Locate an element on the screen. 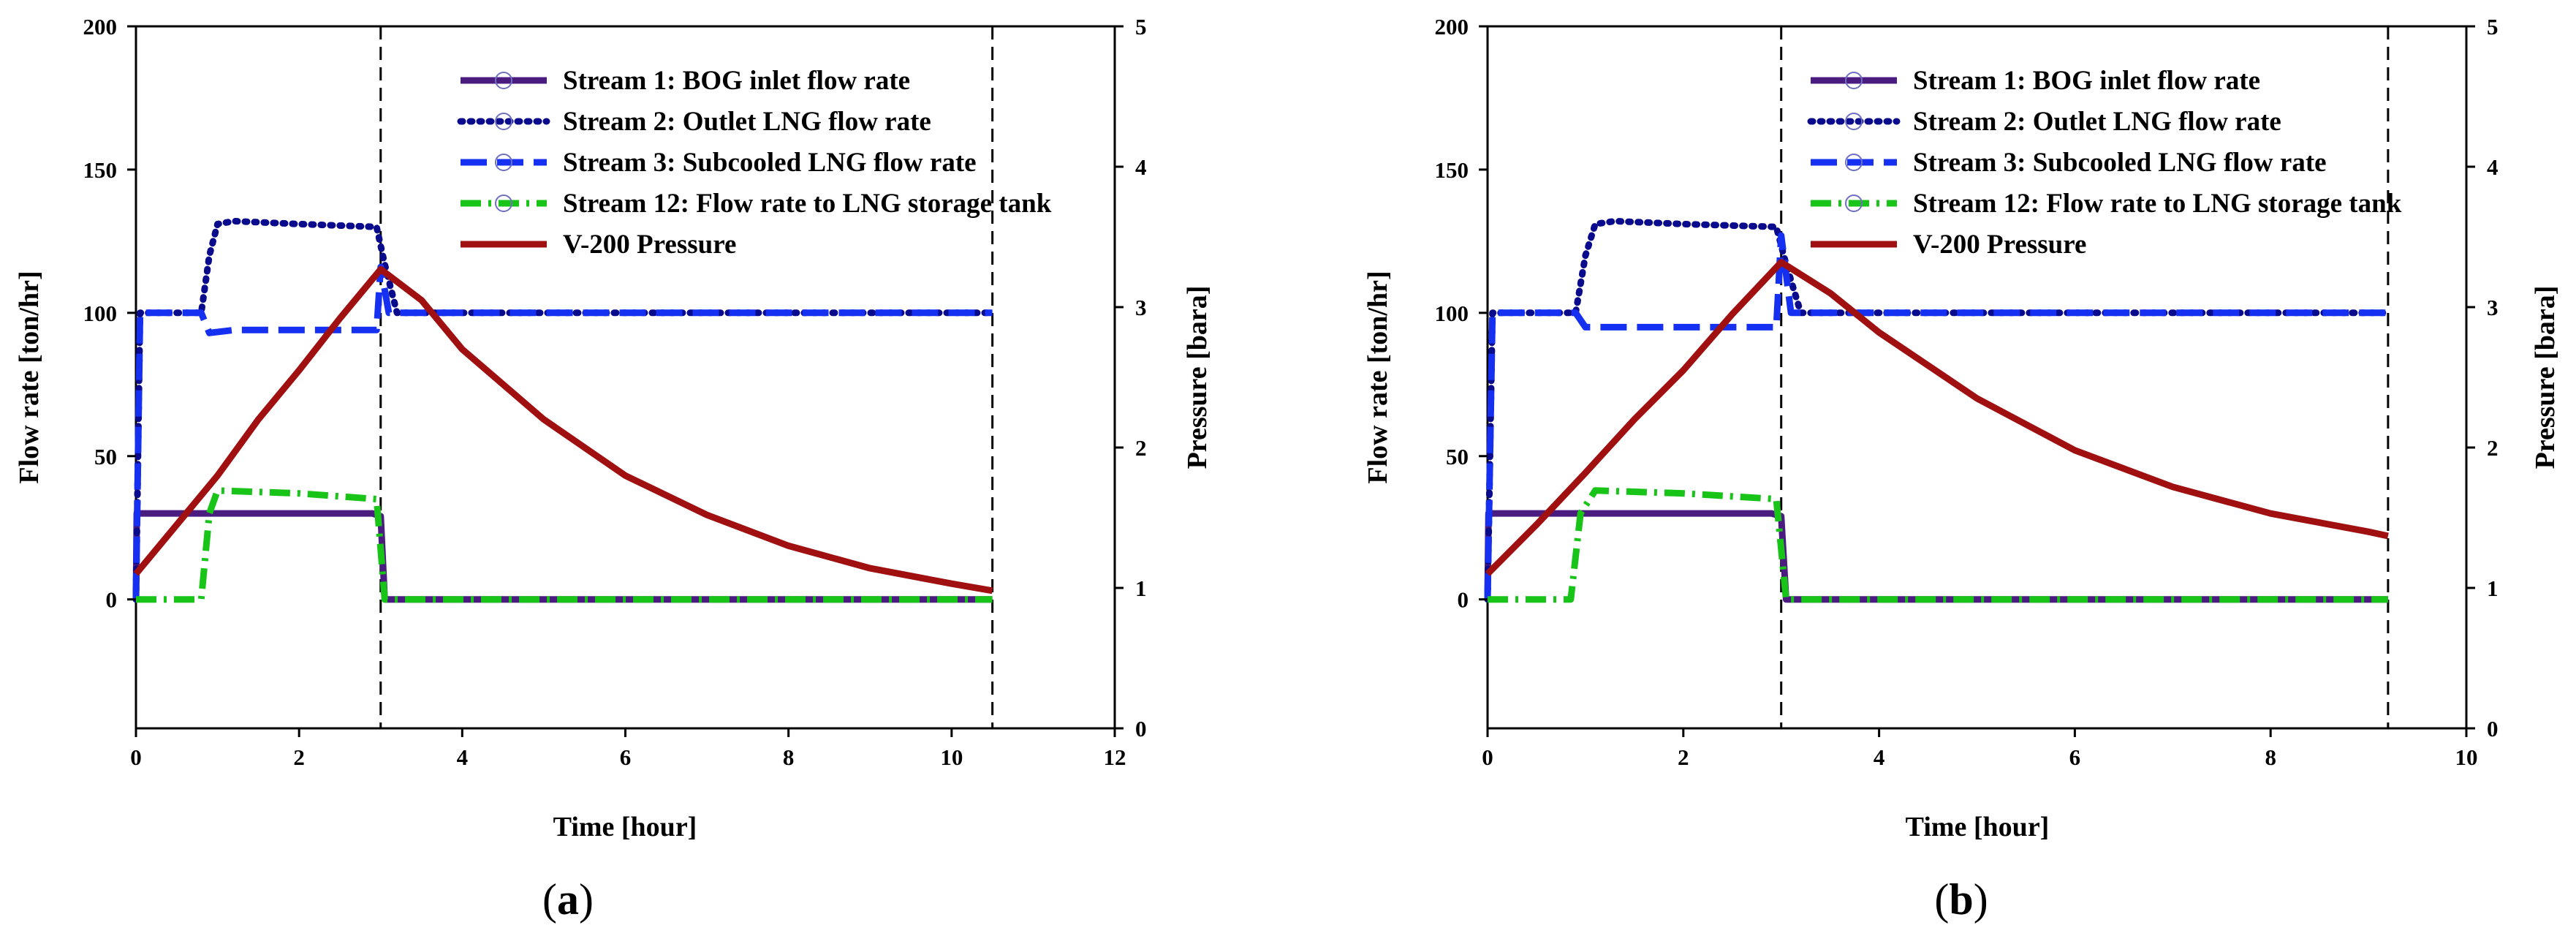  chart-a-y-ticks: 0 50 100 150 200 is located at coordinates (109, 313).